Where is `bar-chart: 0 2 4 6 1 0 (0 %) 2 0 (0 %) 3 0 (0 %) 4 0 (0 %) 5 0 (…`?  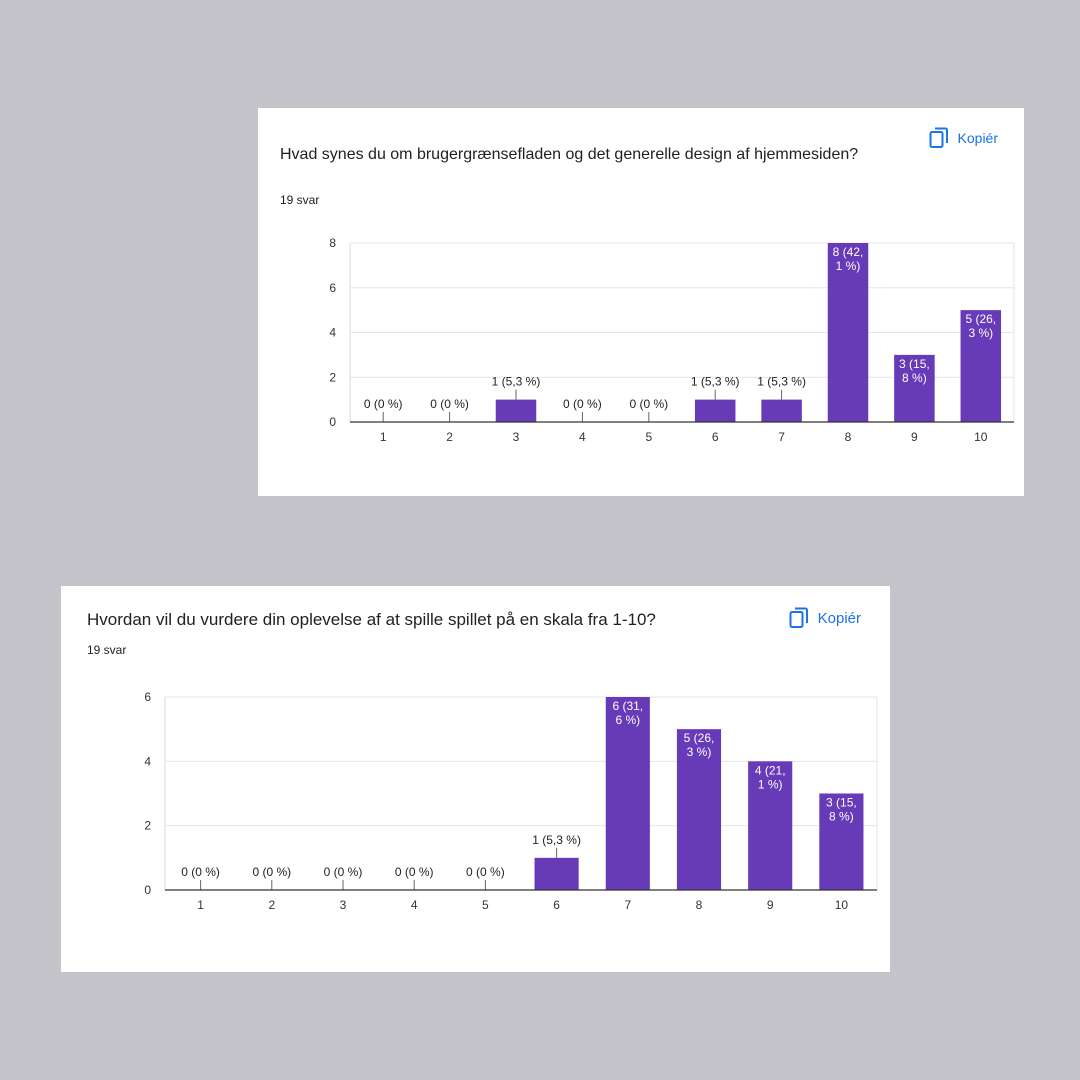
bar-chart: 0 2 4 6 1 0 (0 %) 2 0 (0 %) 3 0 (0 %) 4 0 (0 %) 5 0 (… is located at coordinates (511, 801).